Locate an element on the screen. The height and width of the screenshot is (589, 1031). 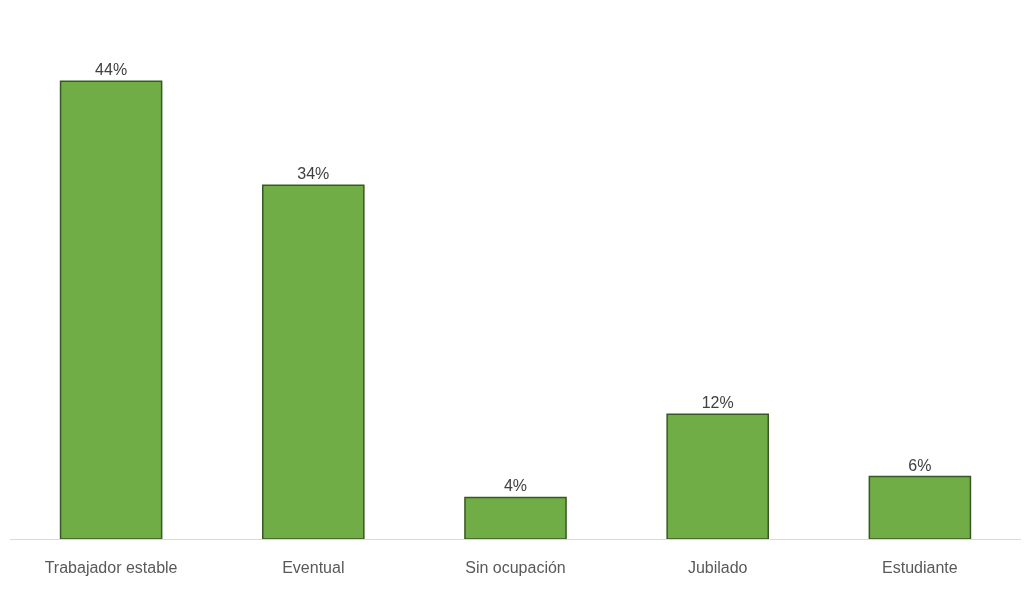
x-tick-label: Jubilado is located at coordinates (717, 568).